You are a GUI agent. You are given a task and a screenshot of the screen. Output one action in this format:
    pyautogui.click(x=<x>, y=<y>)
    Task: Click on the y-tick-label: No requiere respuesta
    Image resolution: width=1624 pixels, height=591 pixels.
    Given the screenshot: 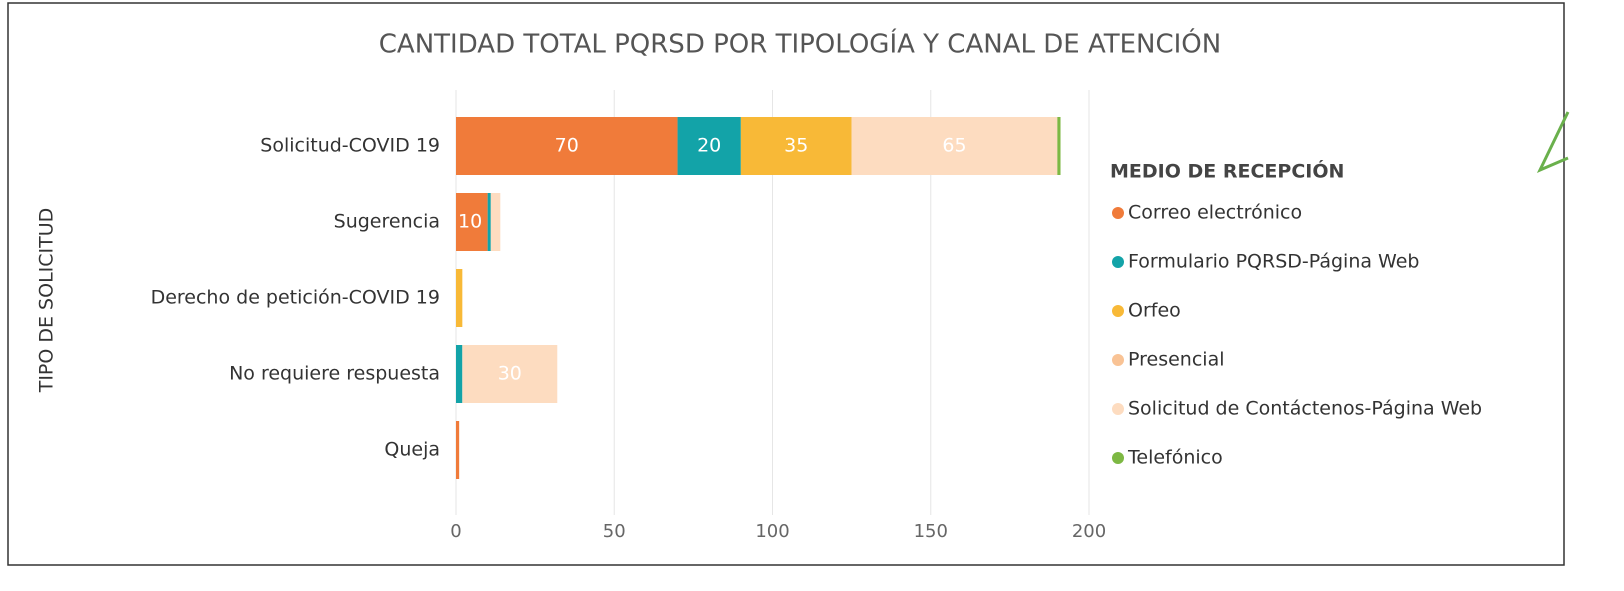 What is the action you would take?
    pyautogui.click(x=334, y=374)
    